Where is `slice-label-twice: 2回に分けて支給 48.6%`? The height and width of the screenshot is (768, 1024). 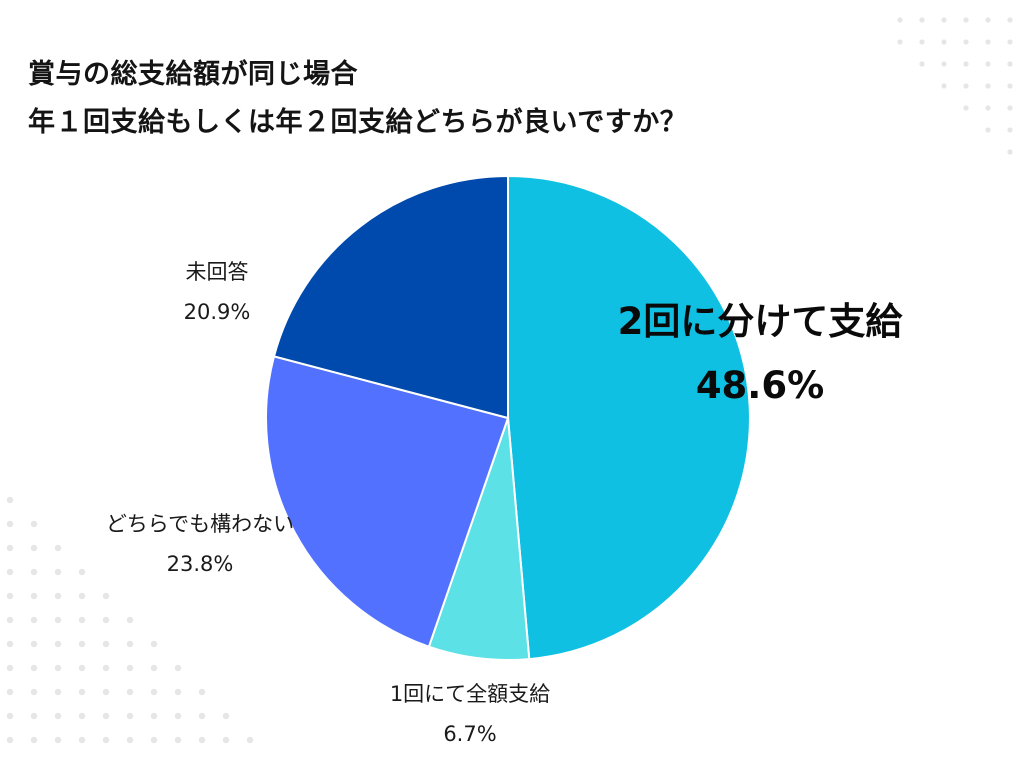
slice-label-twice: 2回に分けて支給 48.6% is located at coordinates (760, 354).